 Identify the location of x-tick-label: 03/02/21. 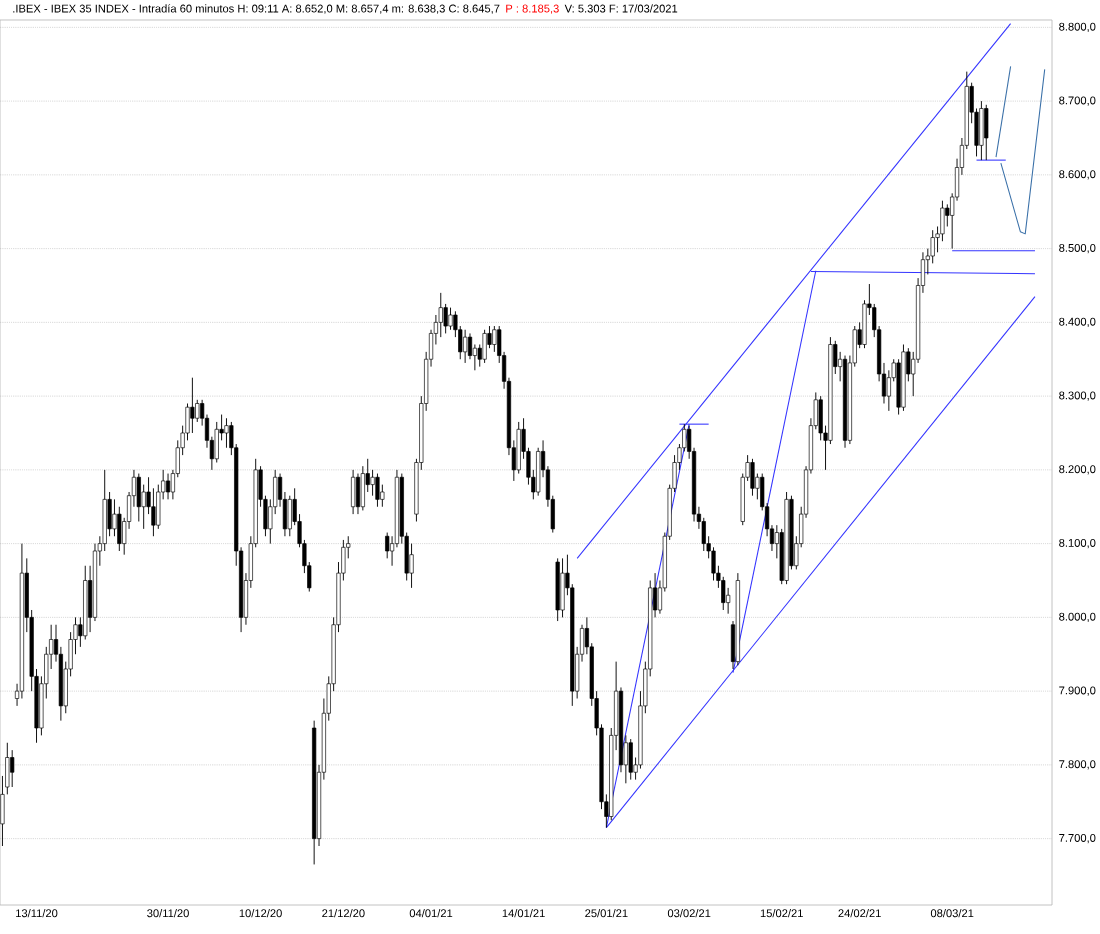
(689, 913).